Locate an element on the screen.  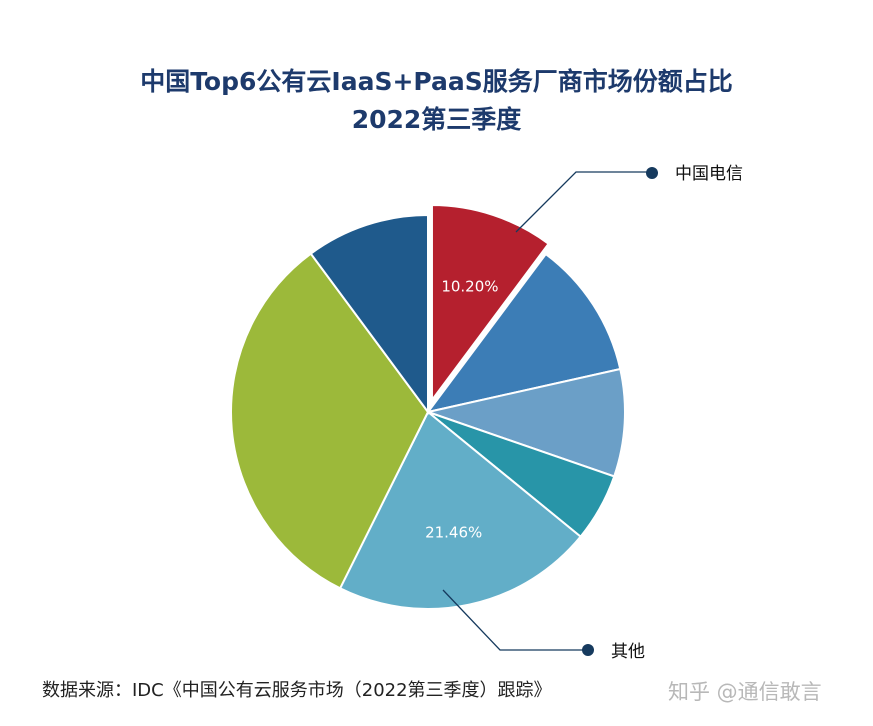
chart-subtitle: 2022第三季度 is located at coordinates (436, 119).